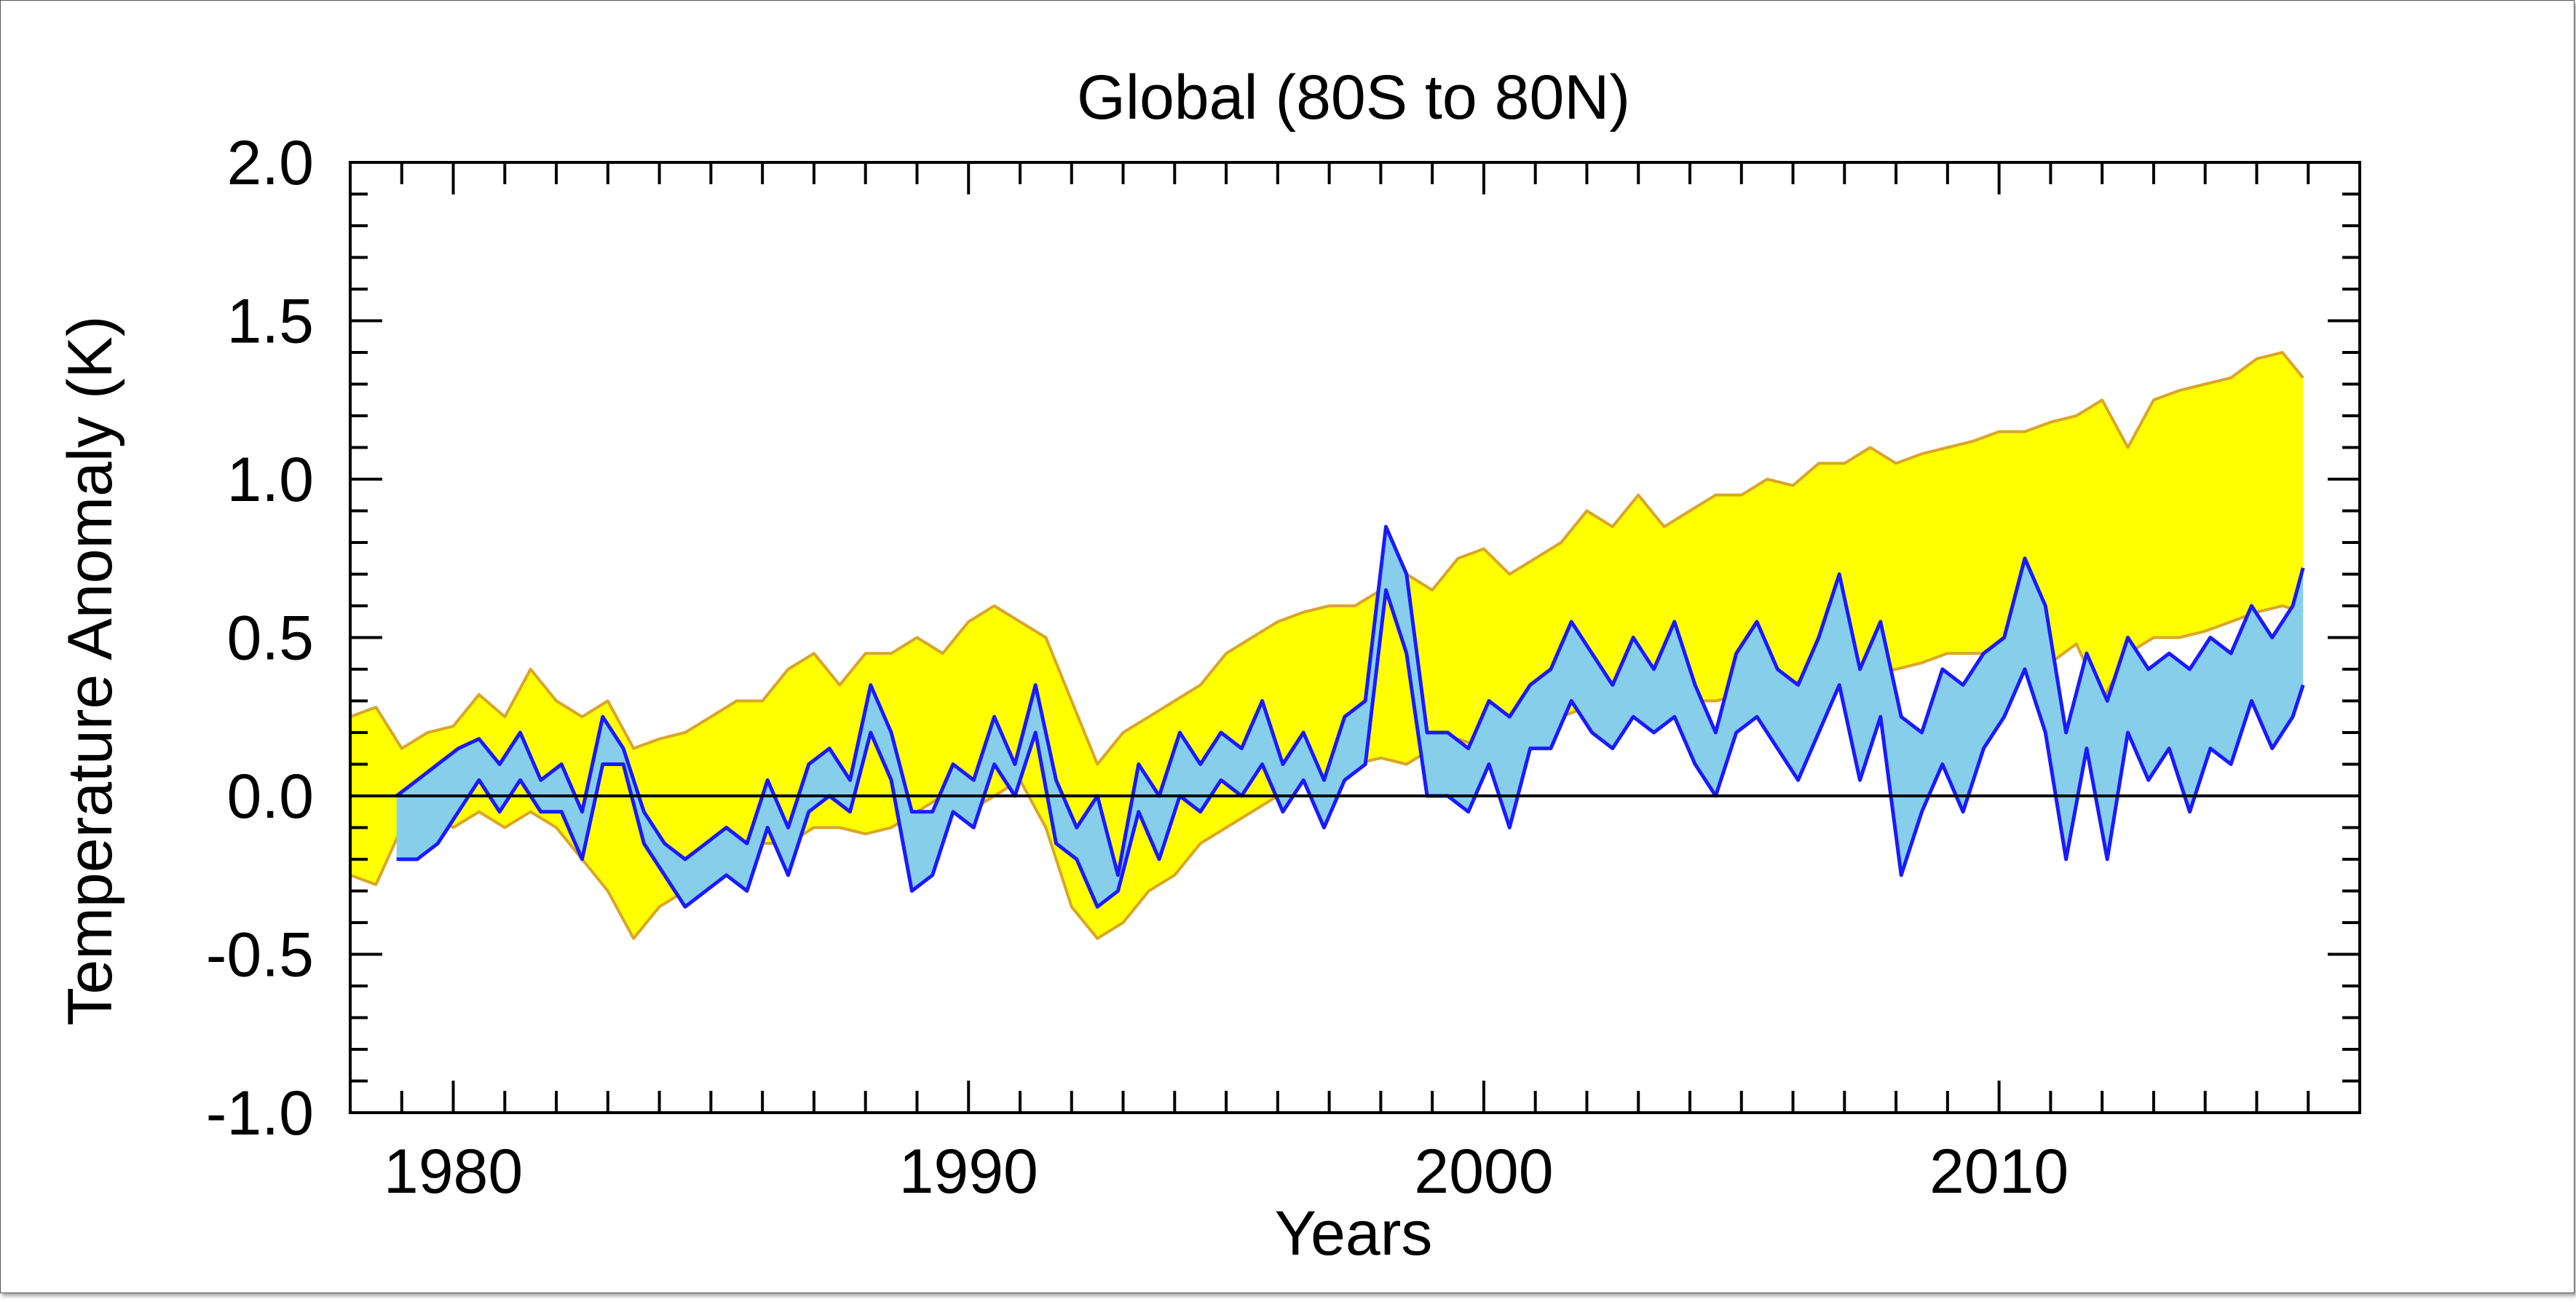 This screenshot has height=1302, width=2576. Describe the element at coordinates (1353, 98) in the screenshot. I see `chart-title: Global (80S to 80N)` at that location.